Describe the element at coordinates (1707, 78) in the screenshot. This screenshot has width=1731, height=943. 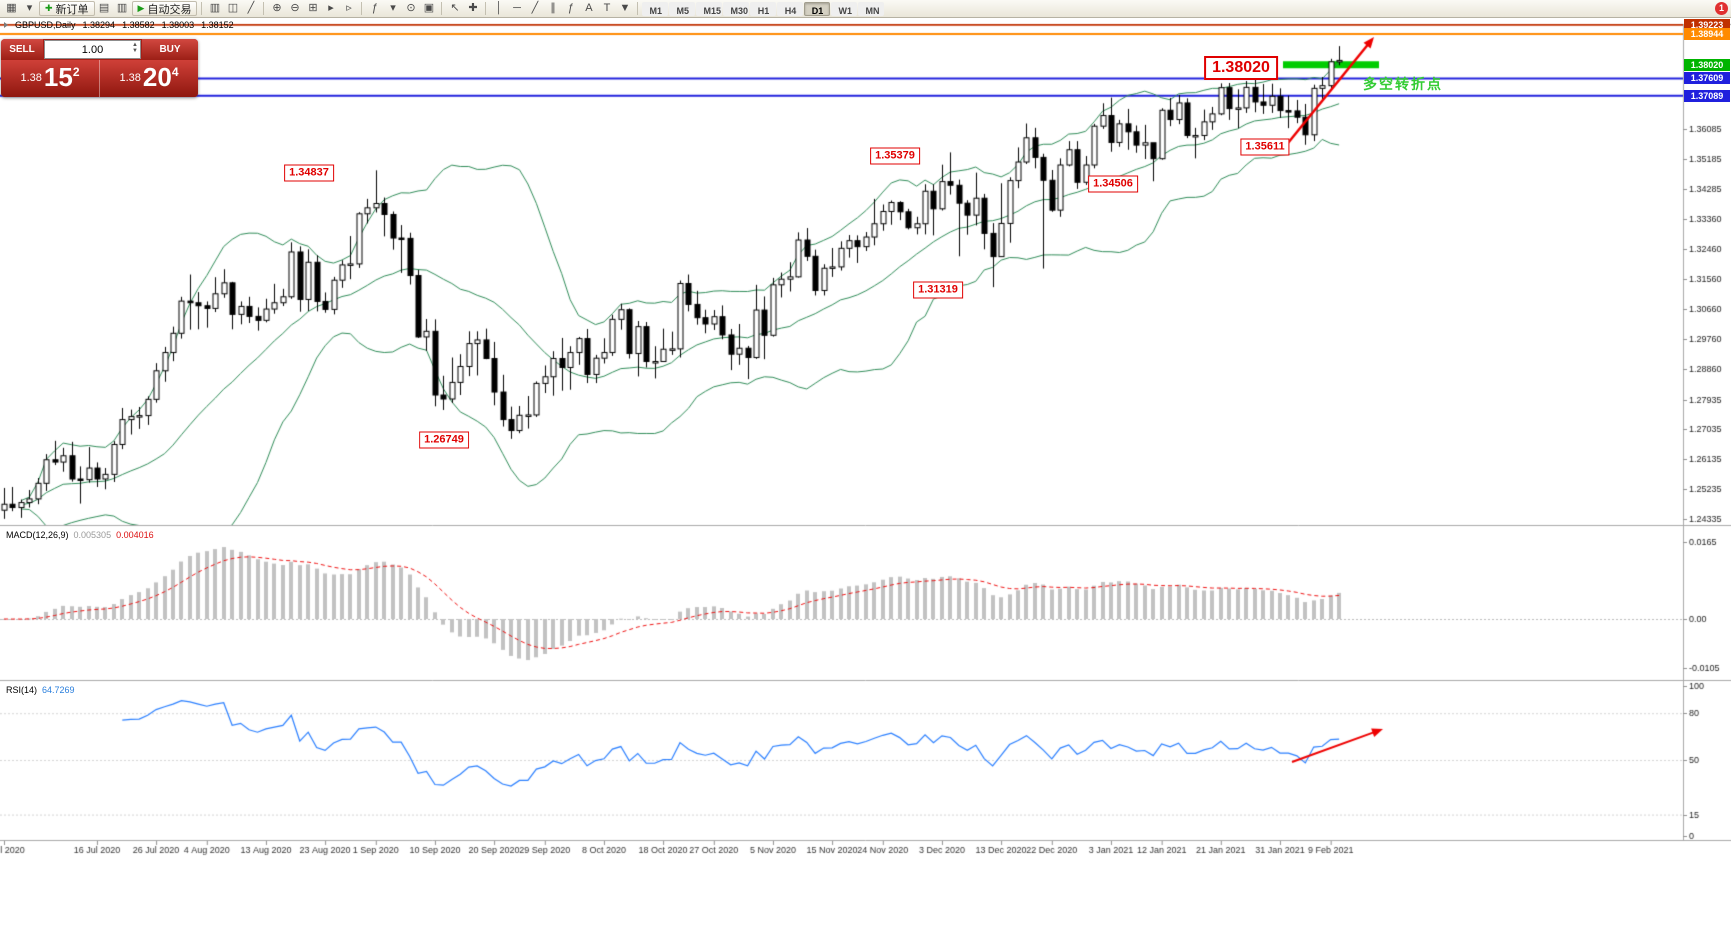
I see `axis-tag-1.37609: 1.37609` at that location.